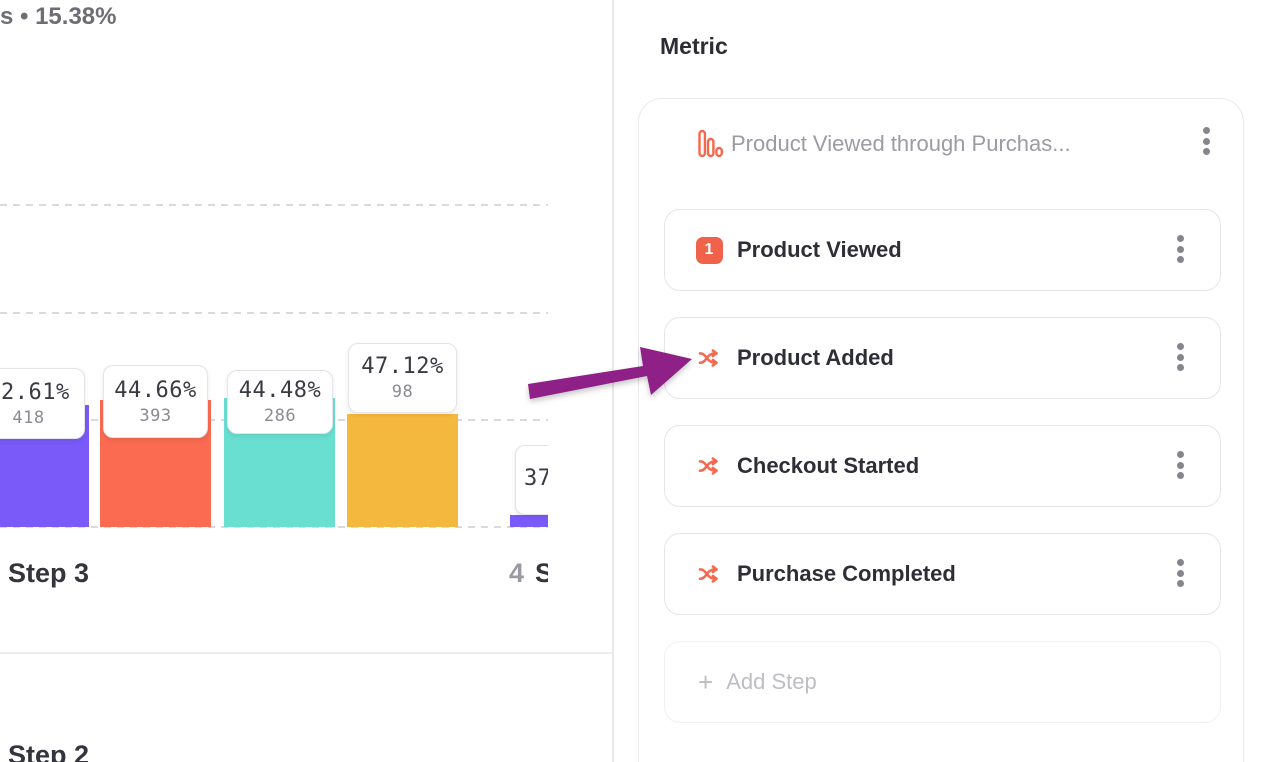 The height and width of the screenshot is (762, 1264). What do you see at coordinates (828, 465) in the screenshot?
I see `step-label: Checkout Started` at bounding box center [828, 465].